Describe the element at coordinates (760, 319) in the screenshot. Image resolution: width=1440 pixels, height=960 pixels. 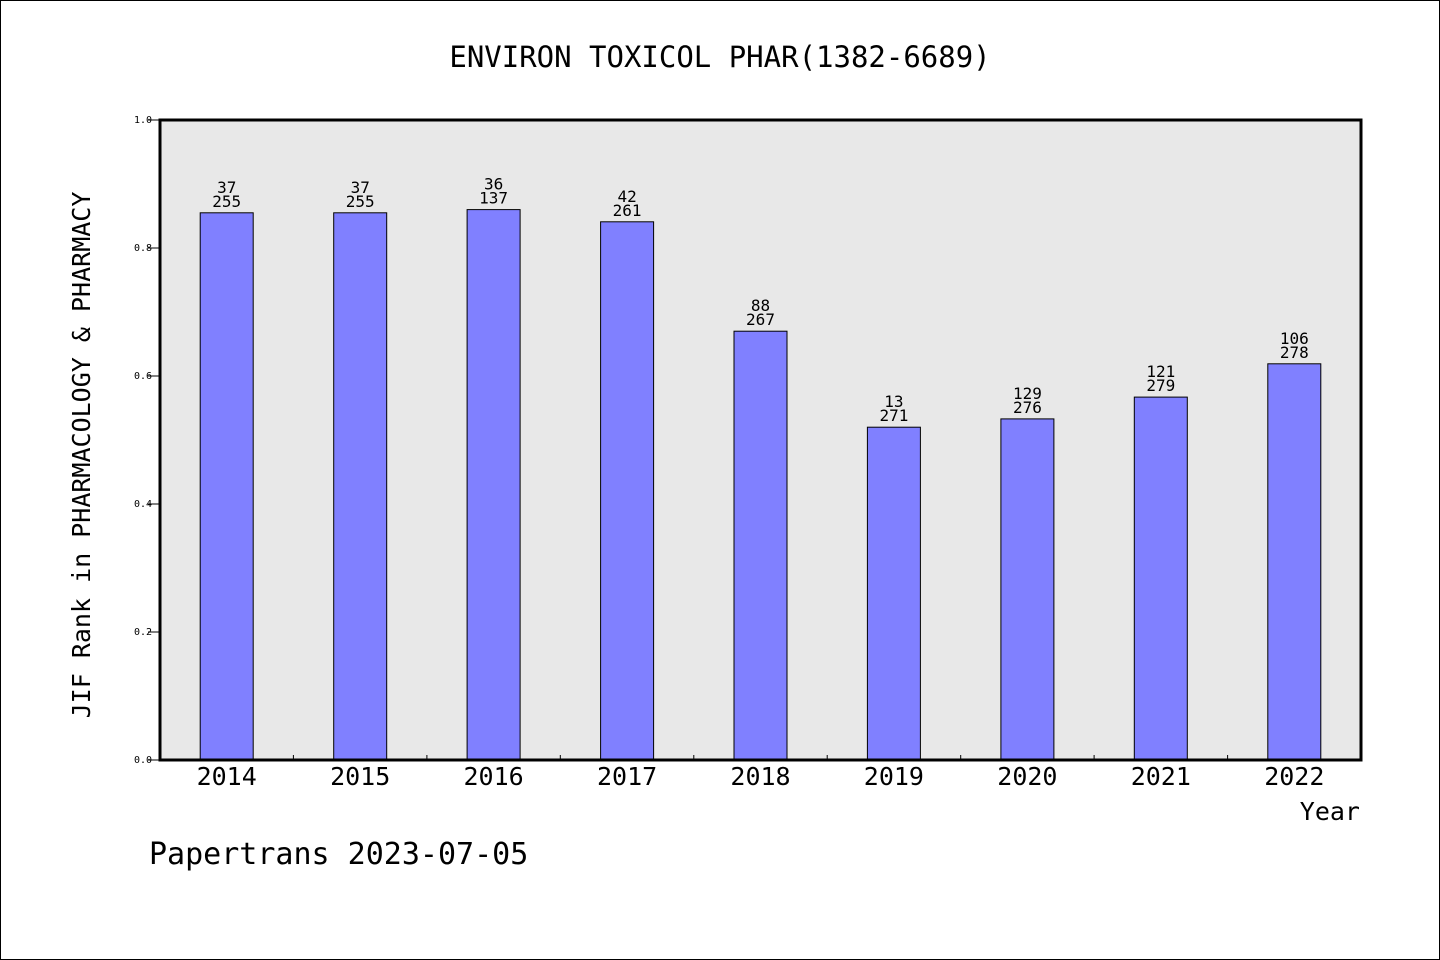
I see `bar-total-label: 267` at that location.